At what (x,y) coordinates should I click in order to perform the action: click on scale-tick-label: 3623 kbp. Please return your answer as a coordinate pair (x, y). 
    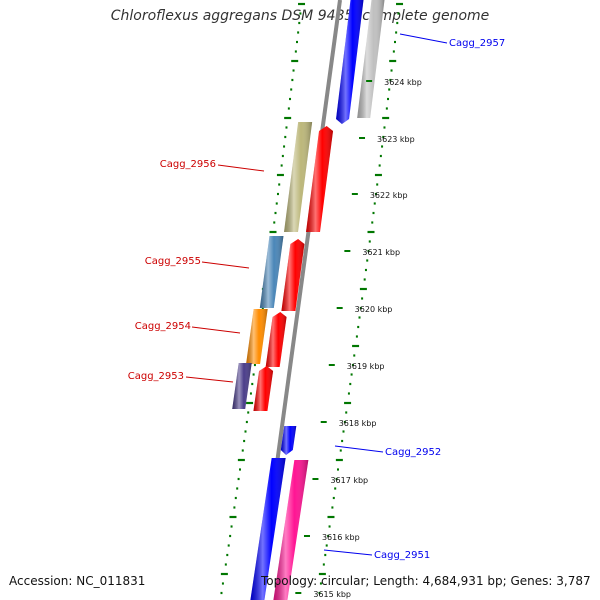
    Looking at the image, I should click on (396, 139).